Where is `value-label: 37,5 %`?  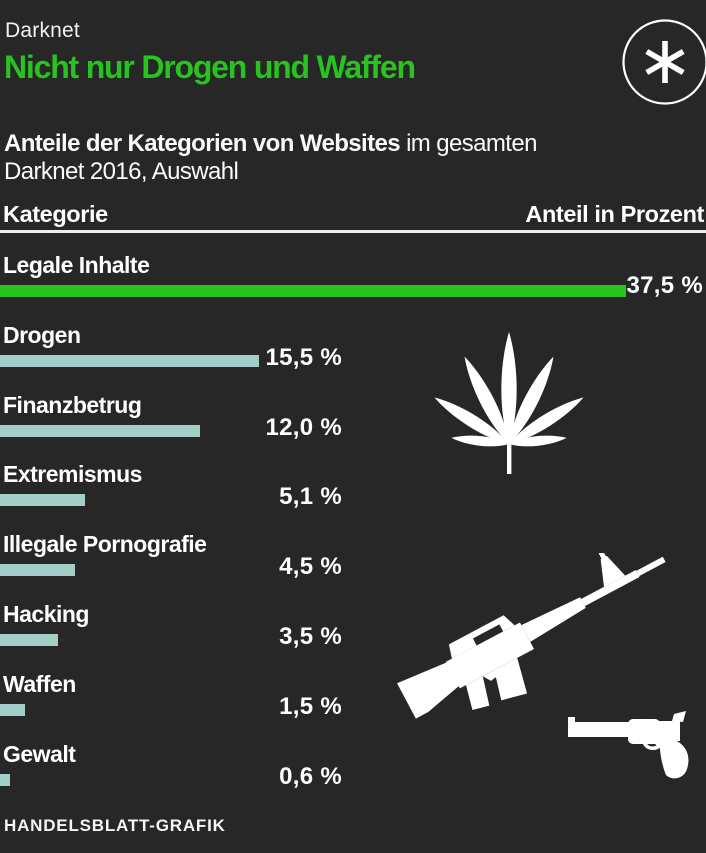
value-label: 37,5 % is located at coordinates (664, 285).